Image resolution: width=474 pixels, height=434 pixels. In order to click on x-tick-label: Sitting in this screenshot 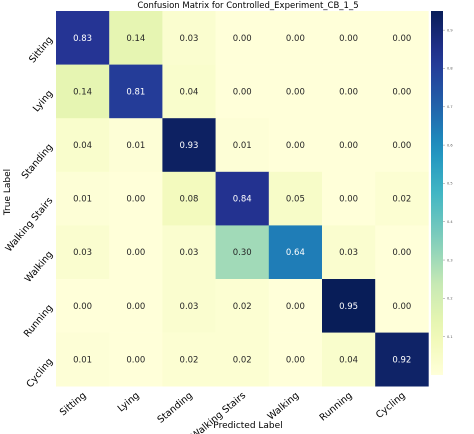, I will do `click(73, 404)`.